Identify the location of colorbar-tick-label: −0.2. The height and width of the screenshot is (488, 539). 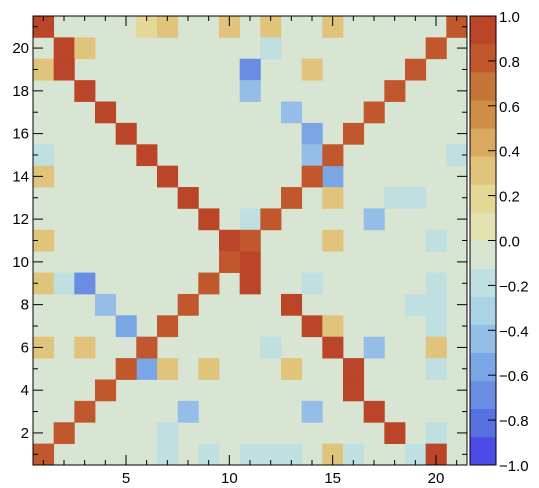
(514, 286).